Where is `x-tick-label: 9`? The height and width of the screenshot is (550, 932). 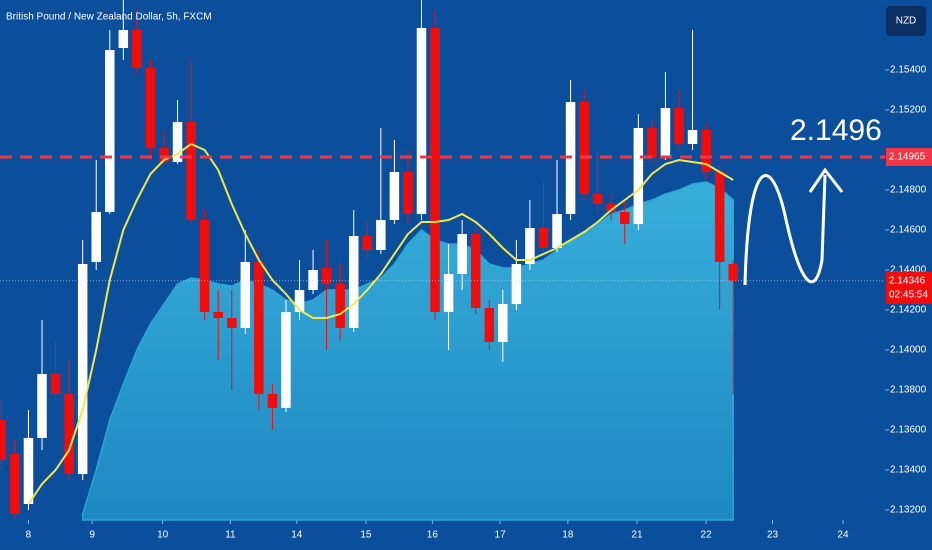 x-tick-label: 9 is located at coordinates (92, 535).